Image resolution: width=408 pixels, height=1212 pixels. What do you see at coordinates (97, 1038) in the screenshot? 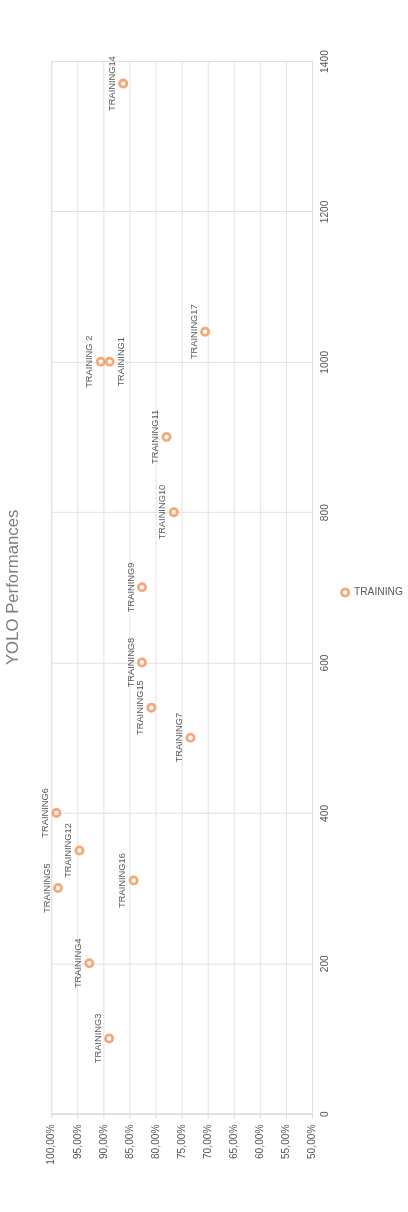
I see `data-label: TRAINING3` at bounding box center [97, 1038].